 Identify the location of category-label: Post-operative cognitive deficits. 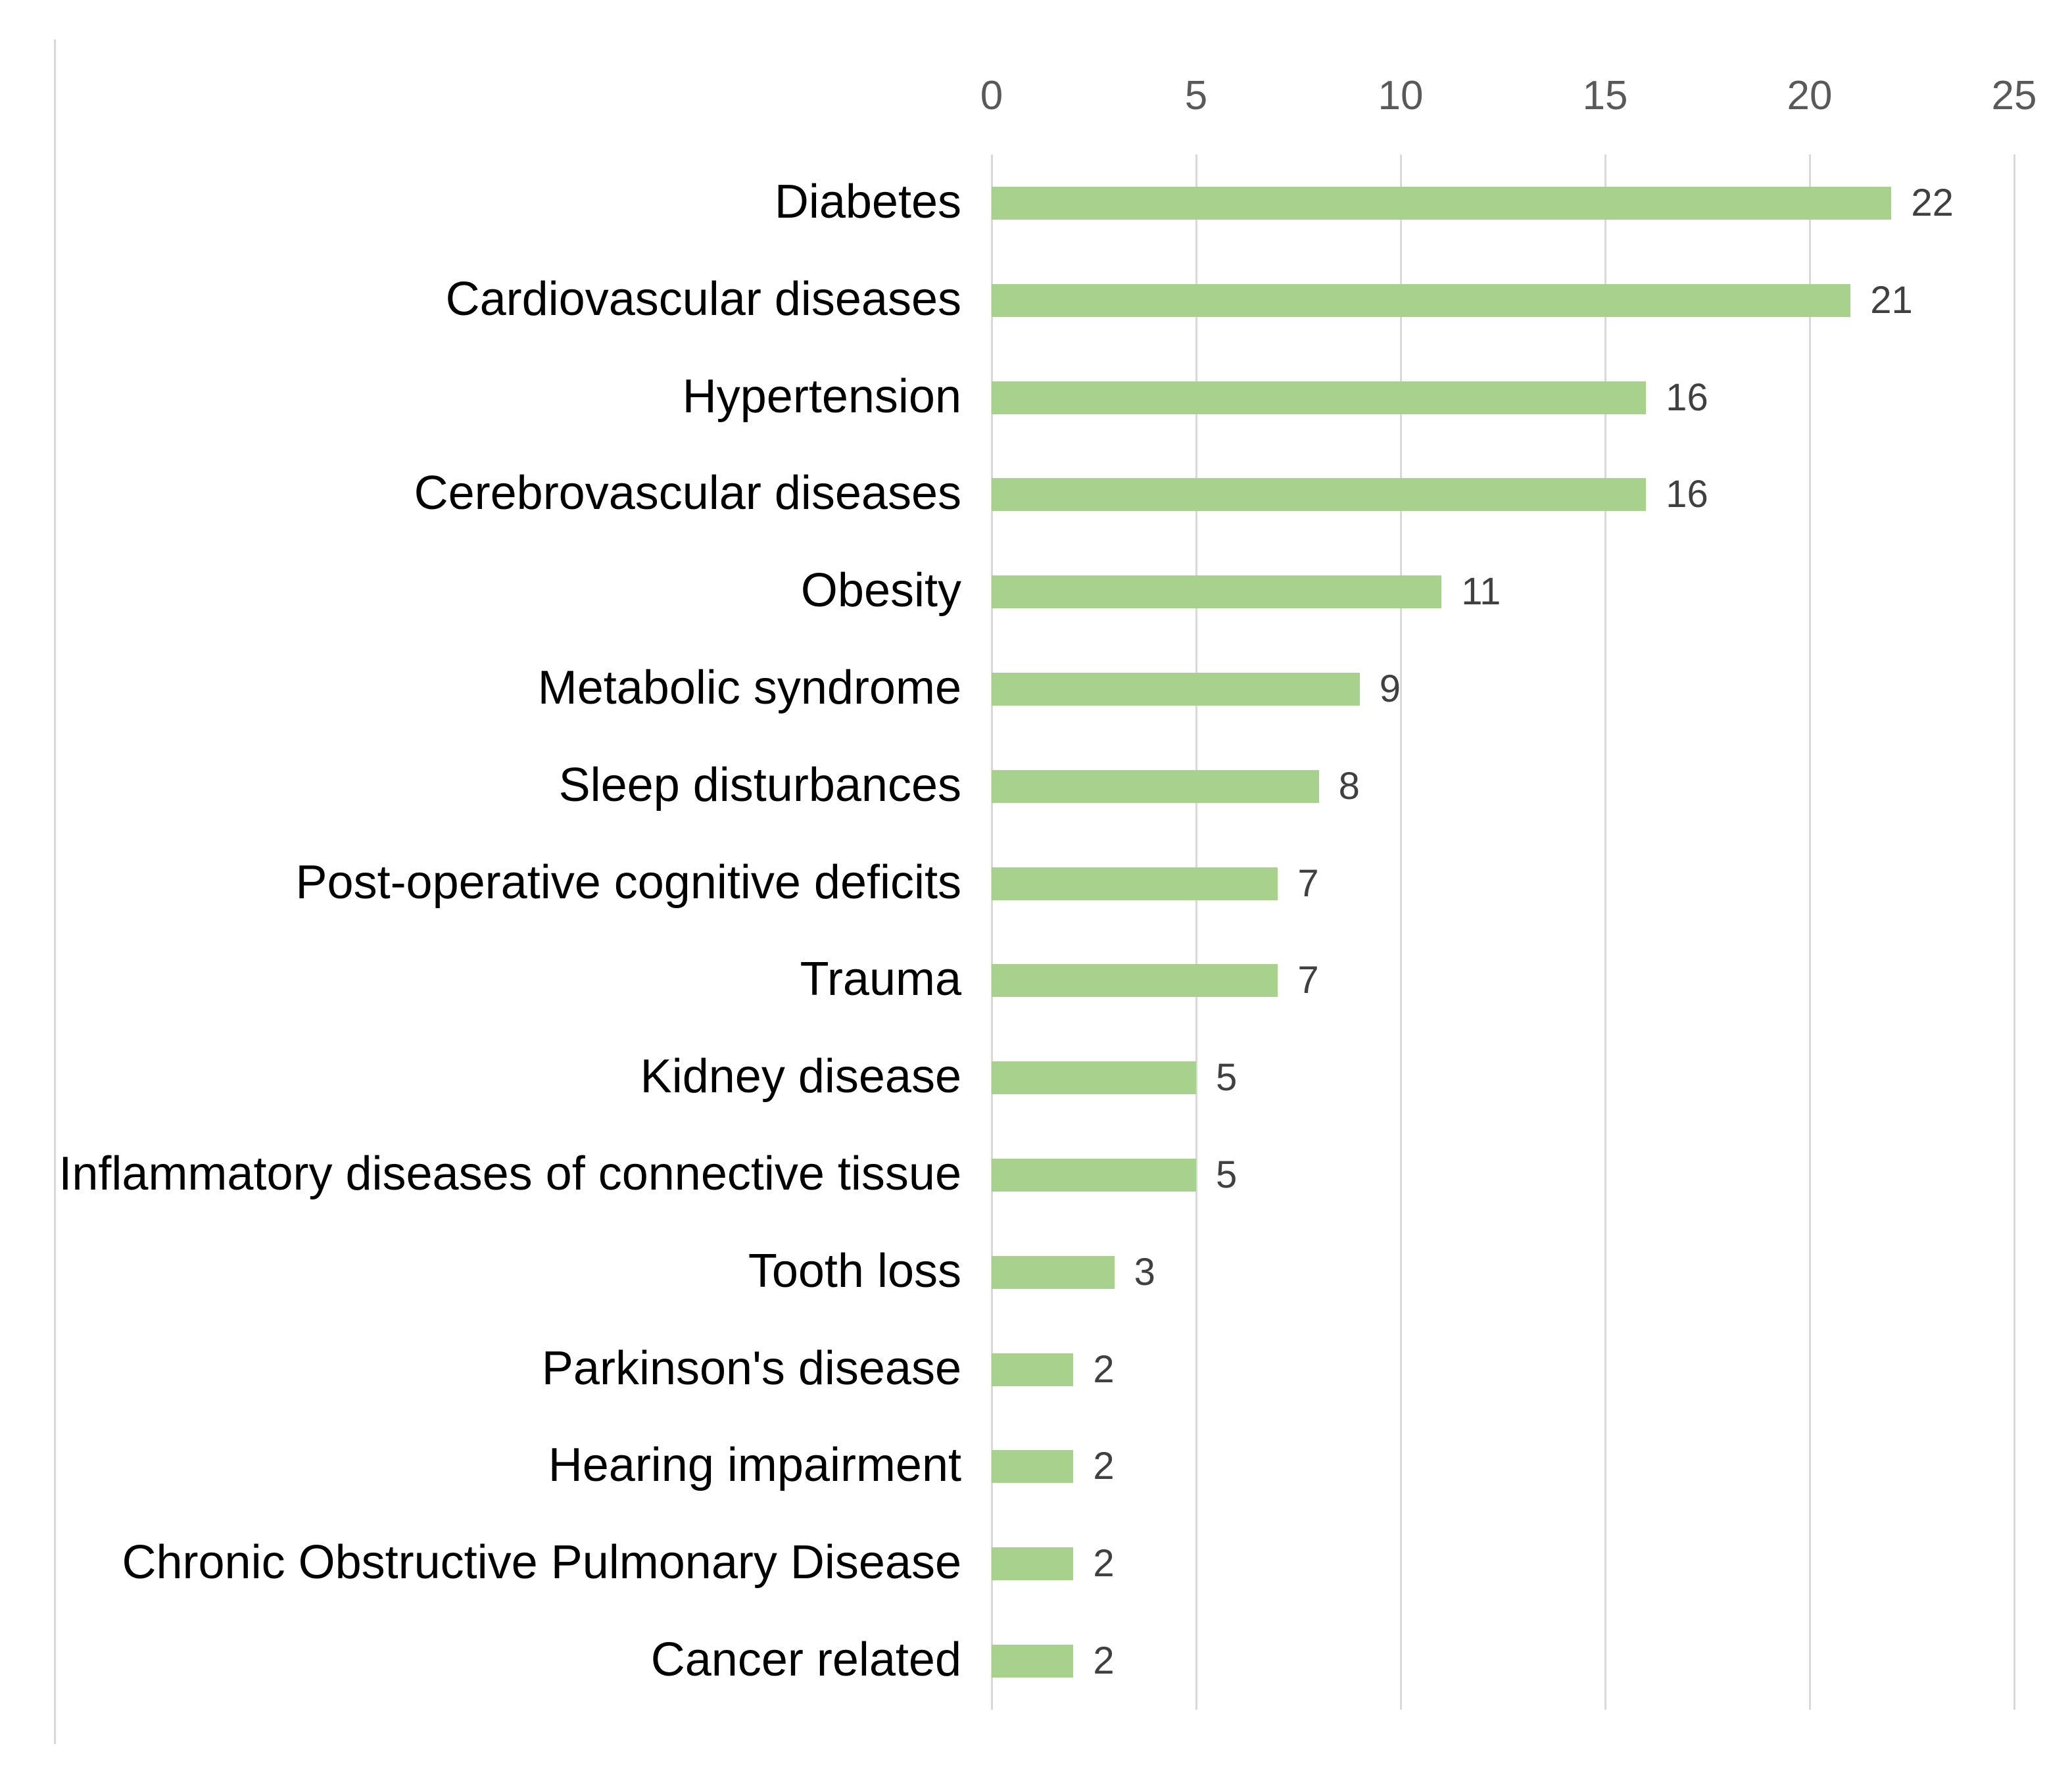
(628, 882).